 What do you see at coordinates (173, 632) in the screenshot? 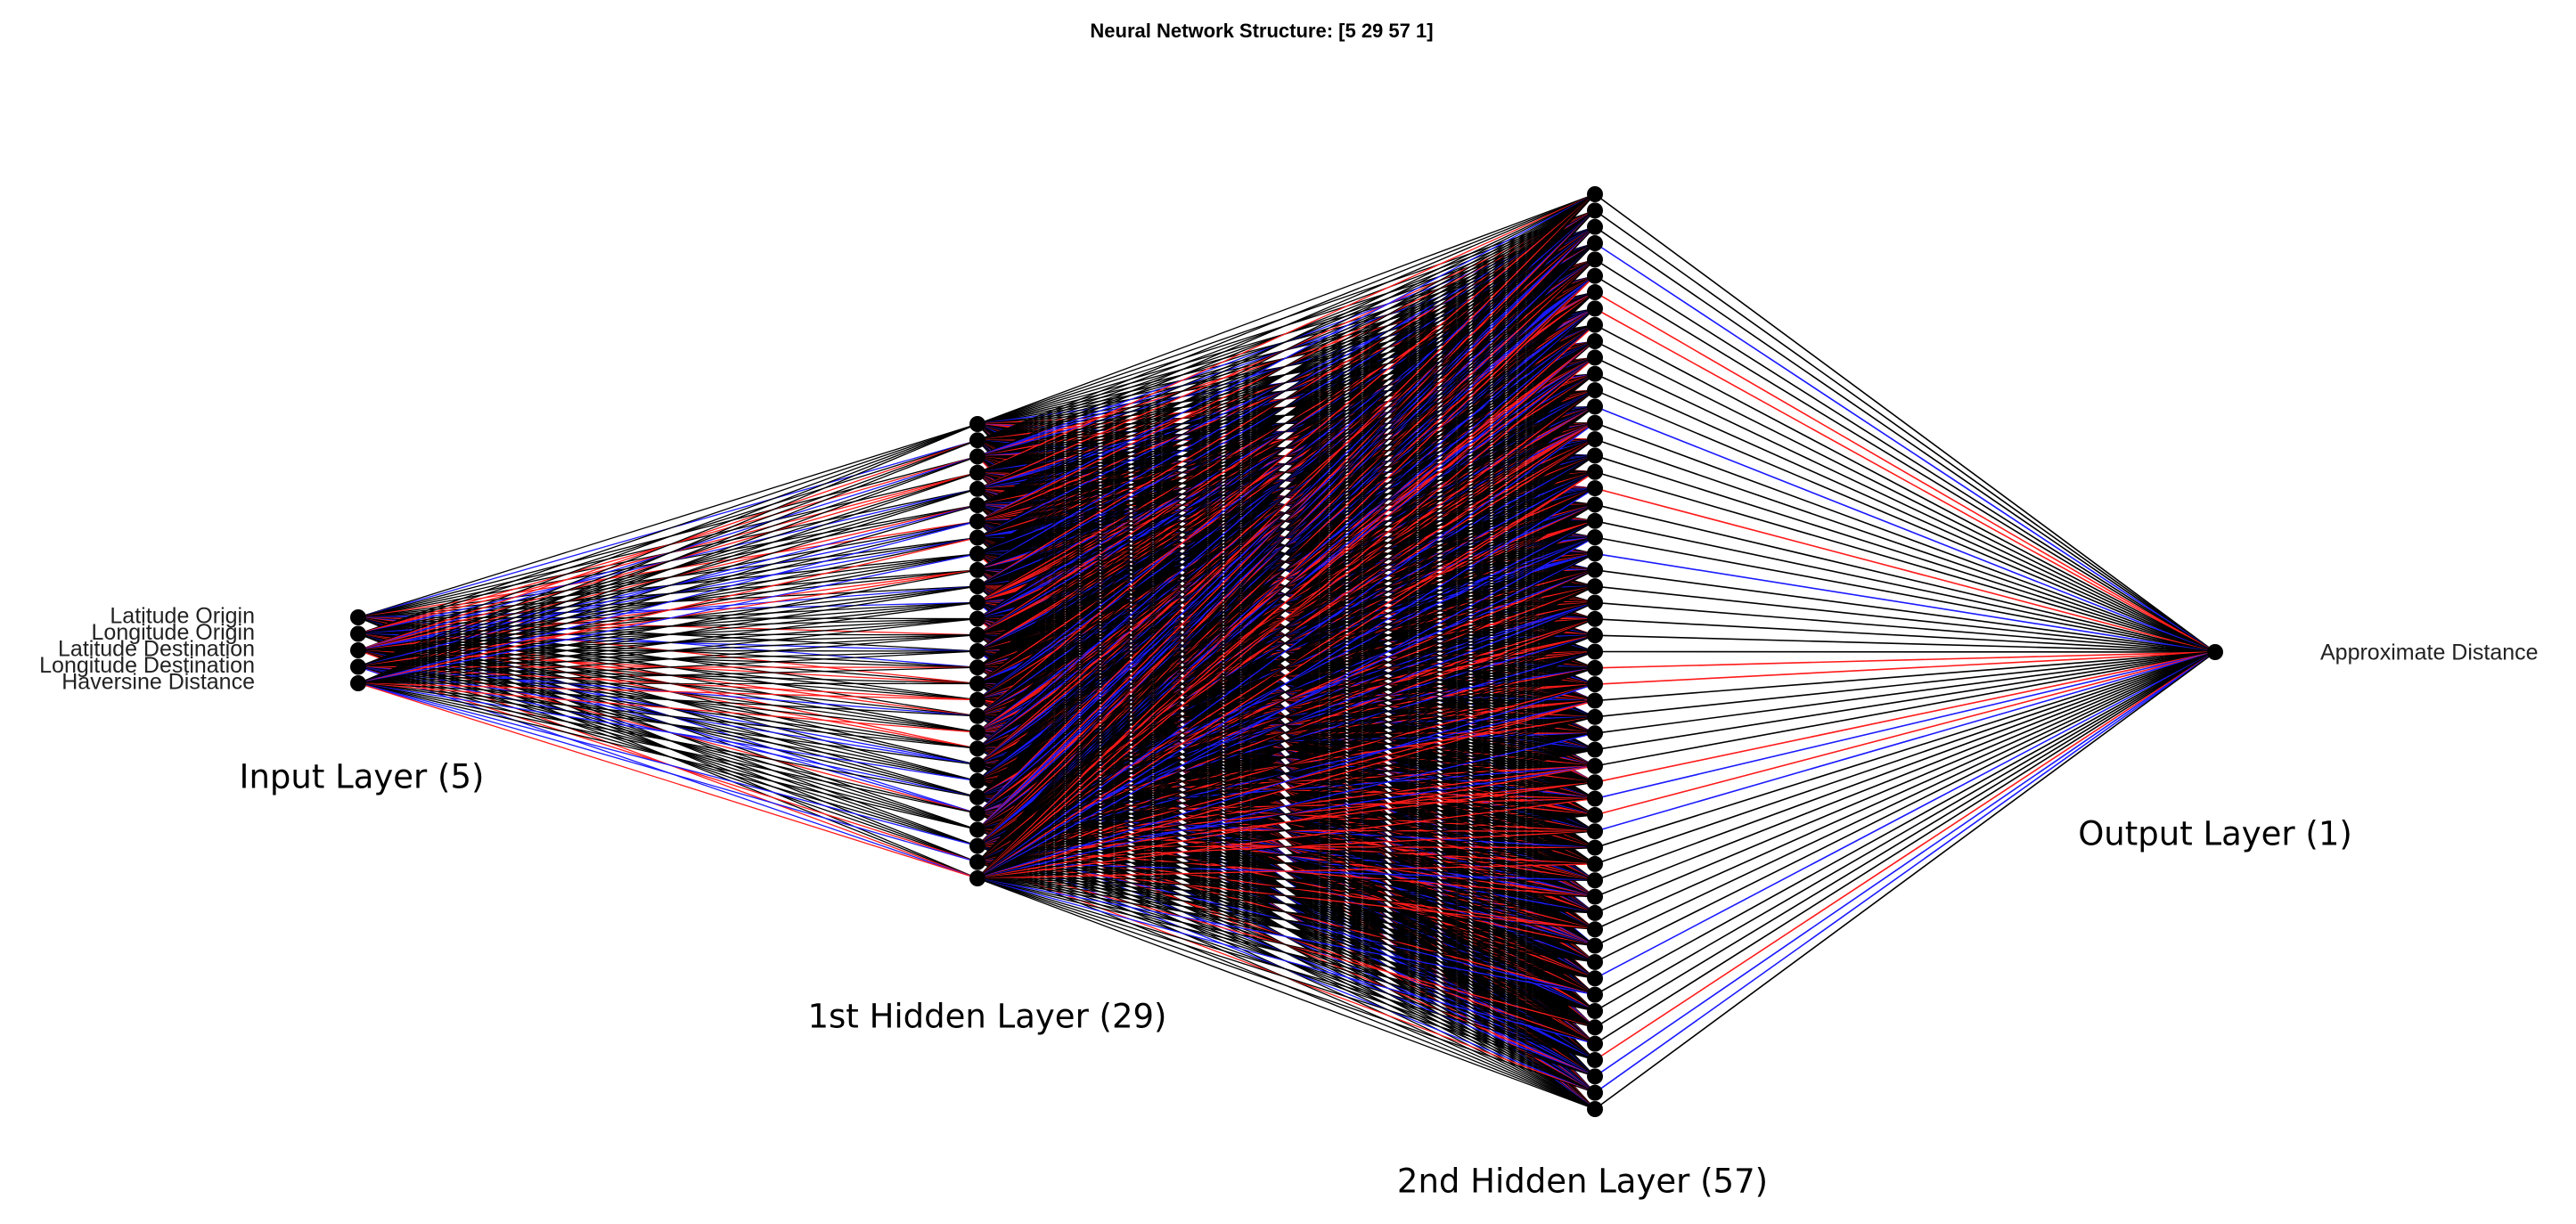
I see `input-label: Longitude Origin` at bounding box center [173, 632].